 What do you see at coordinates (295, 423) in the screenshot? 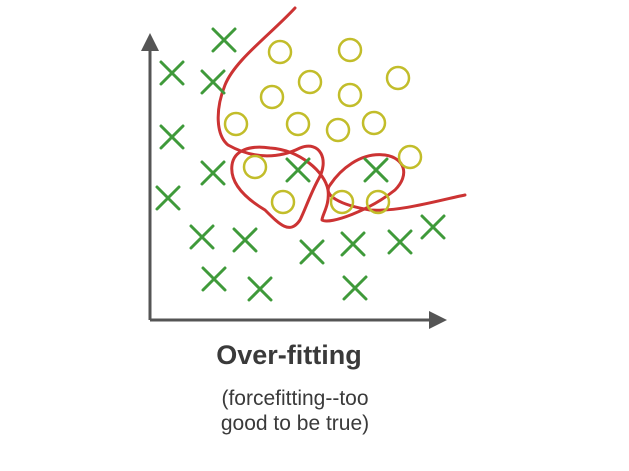
I see `caption-subtitle-line-2: good to be true)` at bounding box center [295, 423].